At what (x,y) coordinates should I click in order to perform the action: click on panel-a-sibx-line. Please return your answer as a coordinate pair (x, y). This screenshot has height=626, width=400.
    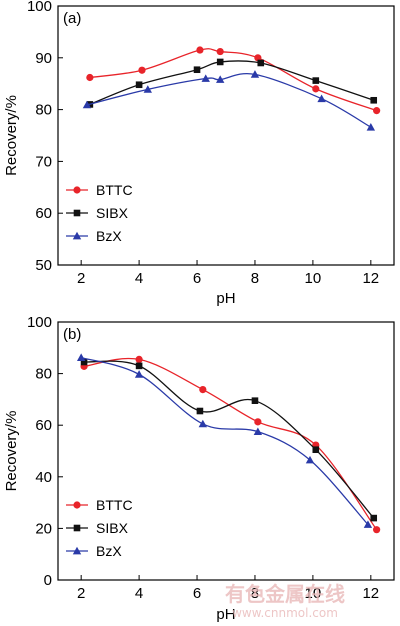
    Looking at the image, I should click on (231, 83).